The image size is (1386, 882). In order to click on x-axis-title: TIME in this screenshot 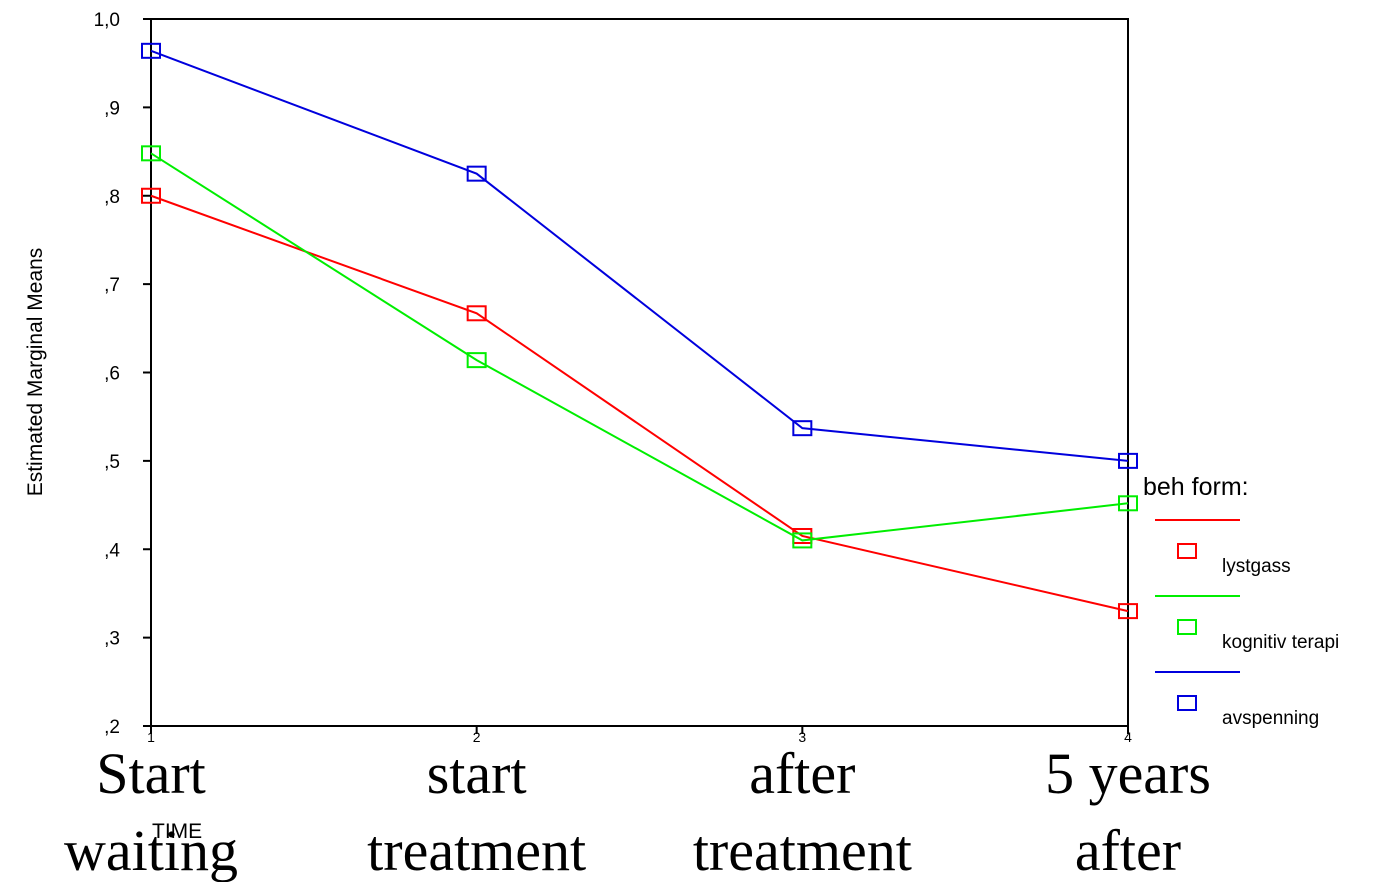, I will do `click(177, 831)`.